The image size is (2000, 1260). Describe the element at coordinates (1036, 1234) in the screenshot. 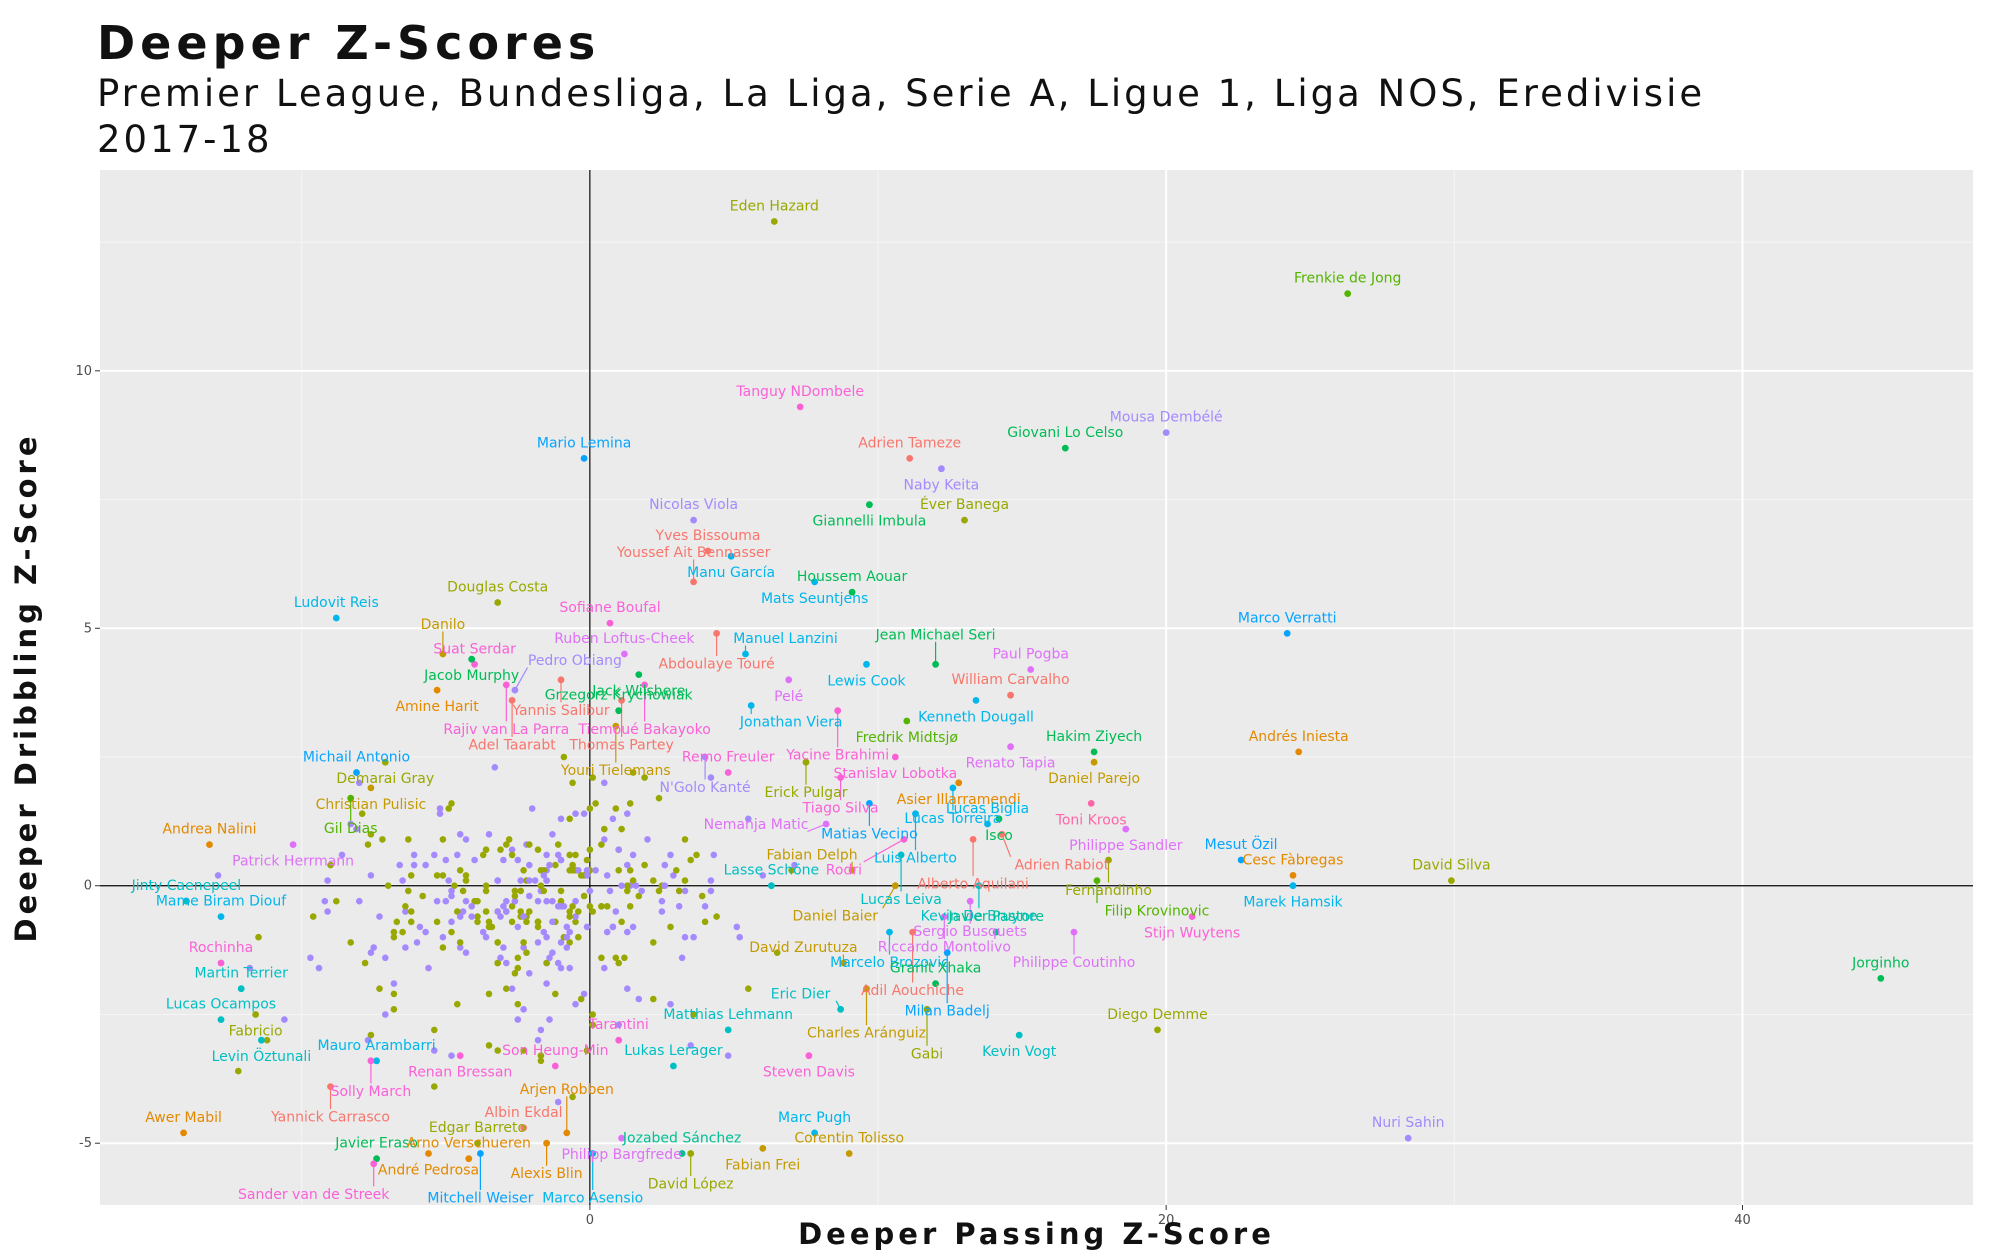

I see `x-axis-title: Deeper Passing Z-Score` at that location.